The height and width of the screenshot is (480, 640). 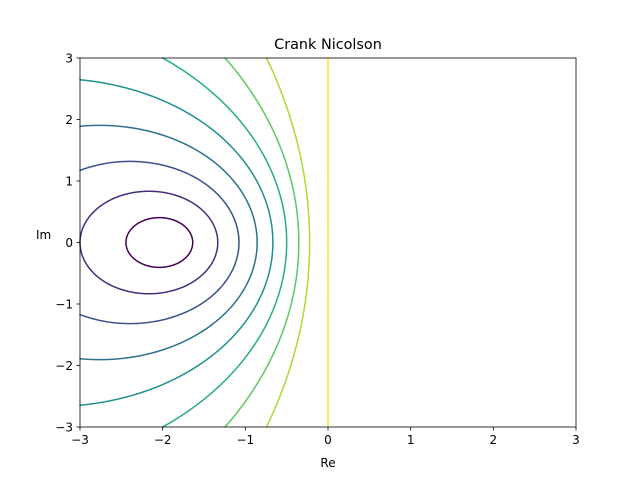 I want to click on y-tick-label: 0, so click(x=69, y=243).